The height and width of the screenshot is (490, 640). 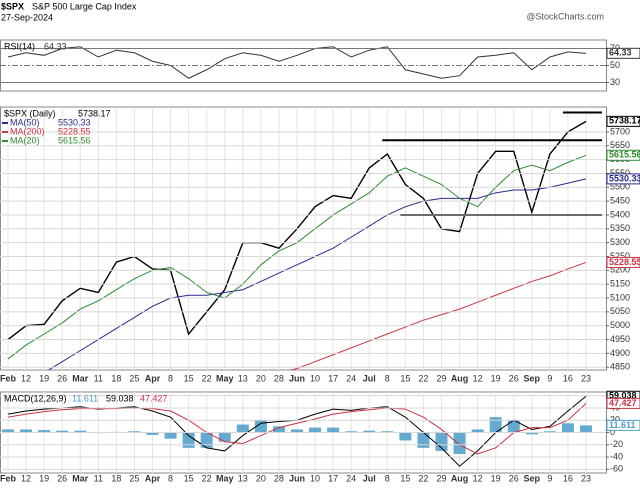 What do you see at coordinates (620, 228) in the screenshot?
I see `y-tick-label: 5350` at bounding box center [620, 228].